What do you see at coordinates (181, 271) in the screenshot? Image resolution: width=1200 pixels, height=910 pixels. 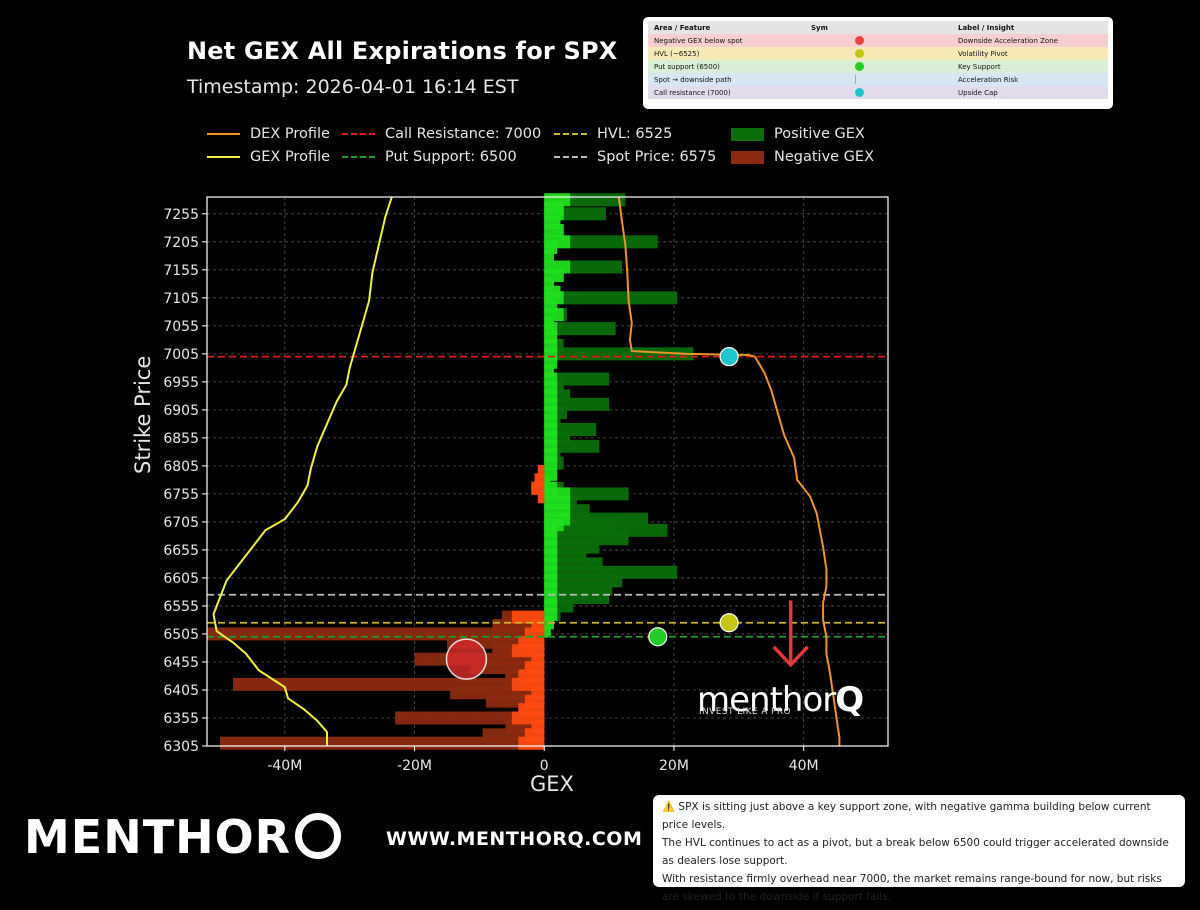 I see `y-tick-label: 7155` at bounding box center [181, 271].